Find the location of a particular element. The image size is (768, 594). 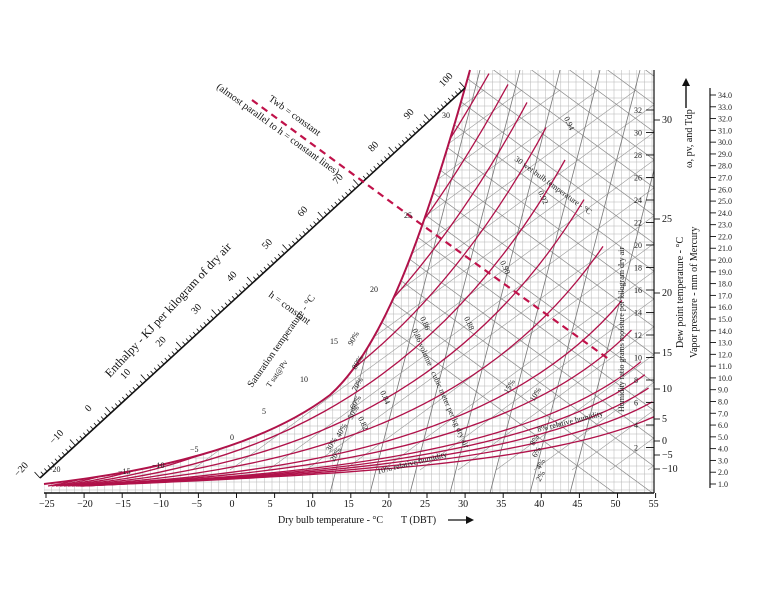

x-tick-label: 45 is located at coordinates (577, 504).